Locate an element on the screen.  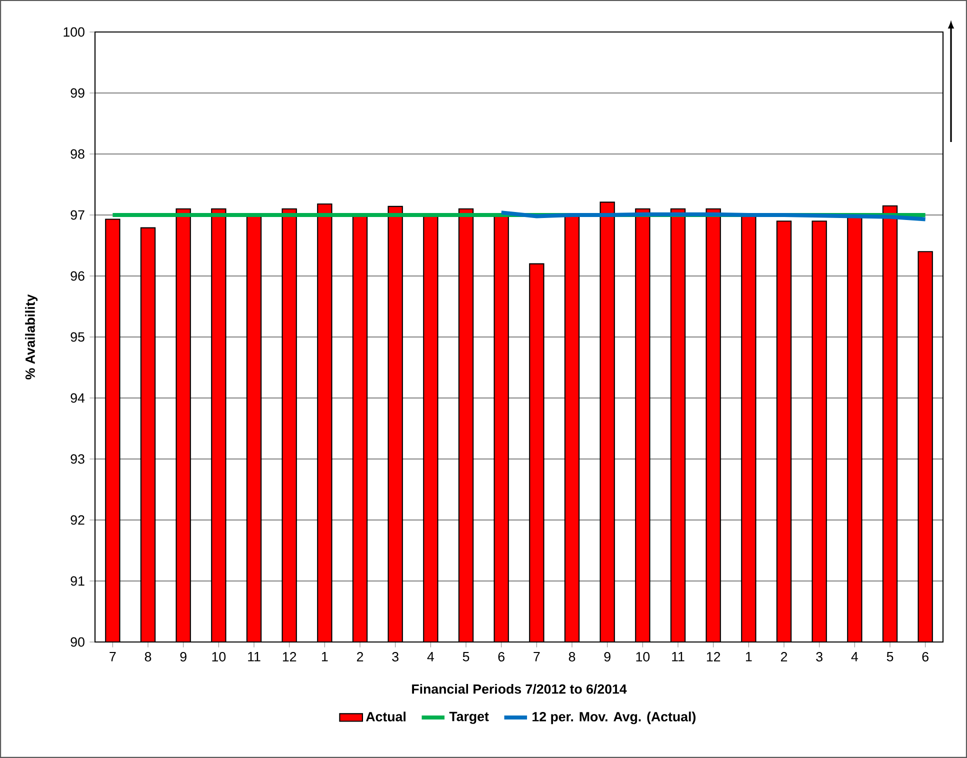
y-axis-title: % Availability is located at coordinates (31, 337).